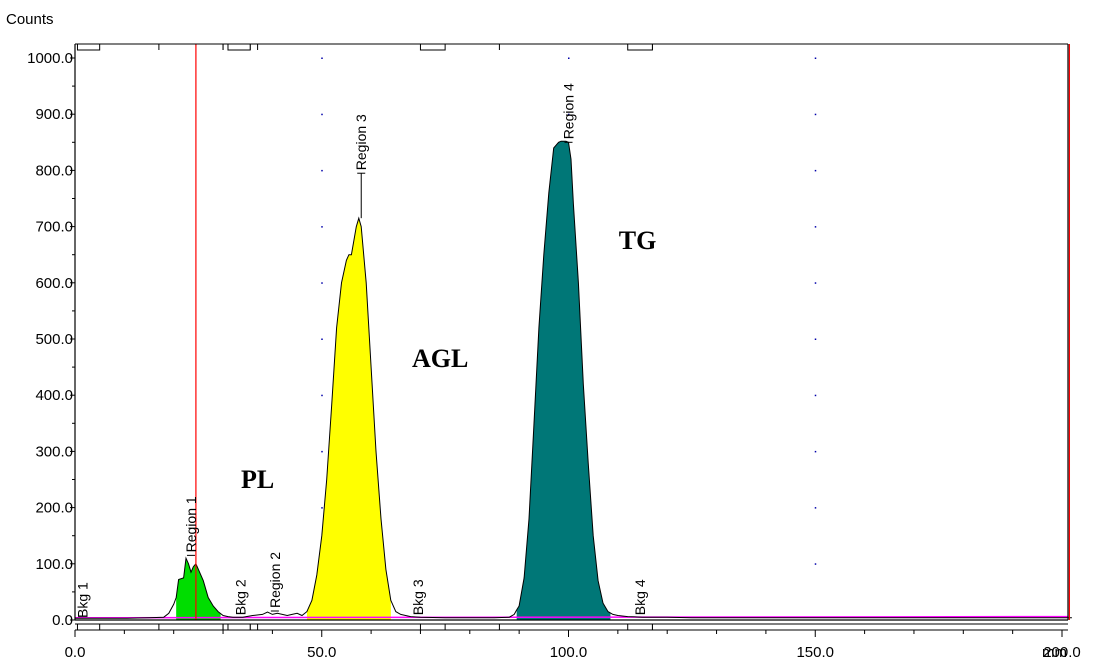 This screenshot has height=666, width=1111. What do you see at coordinates (54, 283) in the screenshot?
I see `y-tick-label: 600.0` at bounding box center [54, 283].